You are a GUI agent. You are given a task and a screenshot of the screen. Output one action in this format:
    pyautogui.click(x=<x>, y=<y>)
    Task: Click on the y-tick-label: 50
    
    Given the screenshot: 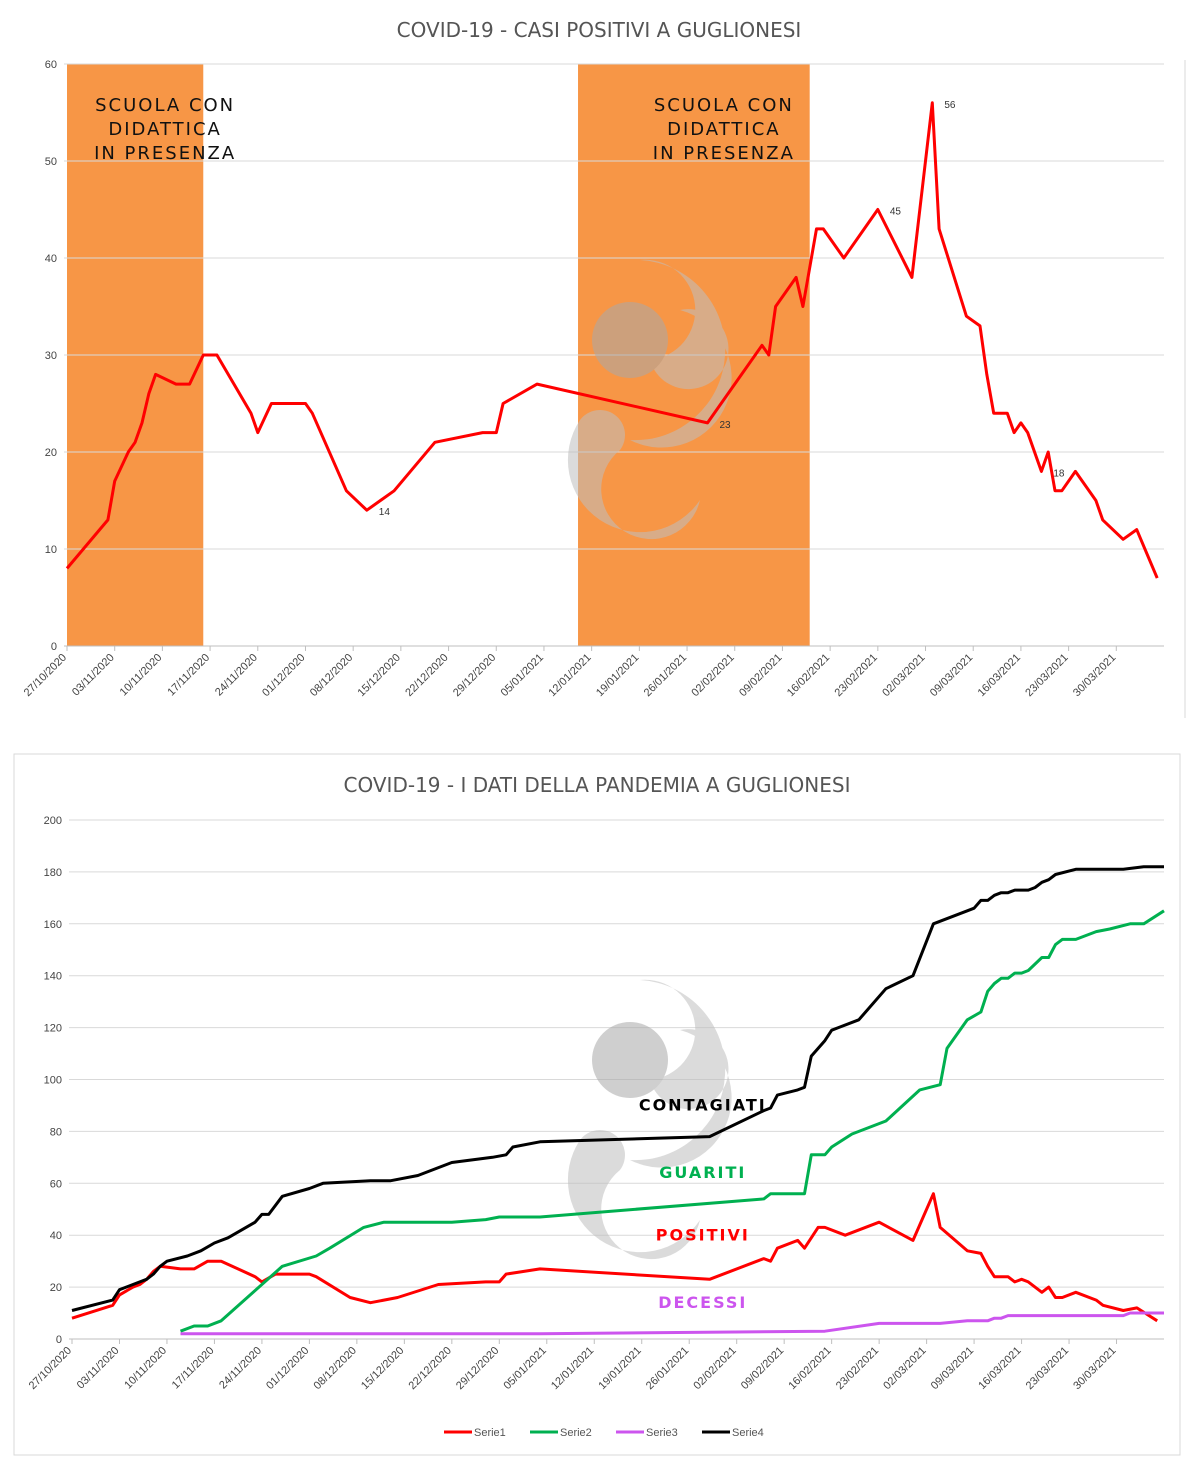 What is the action you would take?
    pyautogui.click(x=51, y=162)
    